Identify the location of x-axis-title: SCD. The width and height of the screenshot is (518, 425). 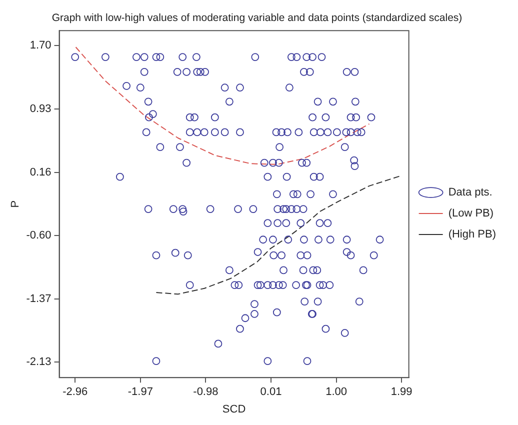
(234, 409).